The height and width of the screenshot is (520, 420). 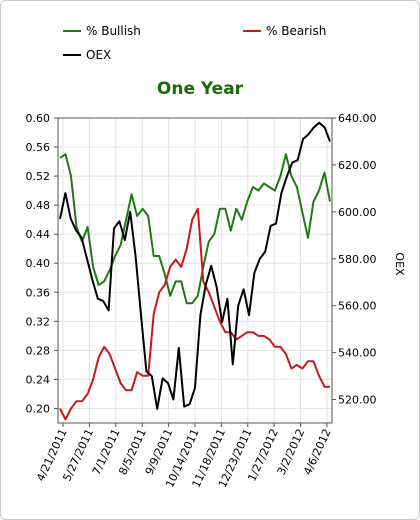 I want to click on right-tick-label: 560.00, so click(x=357, y=306).